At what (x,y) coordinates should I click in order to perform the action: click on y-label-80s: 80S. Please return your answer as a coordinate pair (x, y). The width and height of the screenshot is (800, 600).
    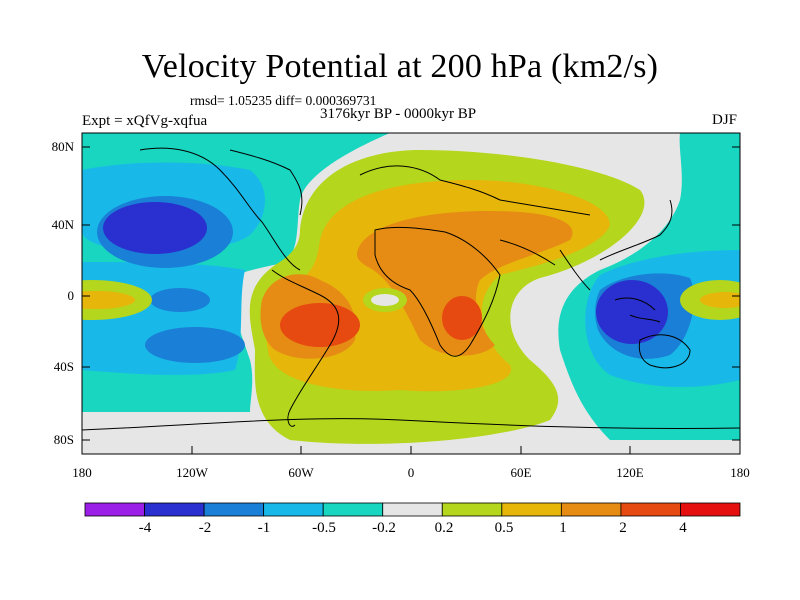
    Looking at the image, I should click on (63, 439).